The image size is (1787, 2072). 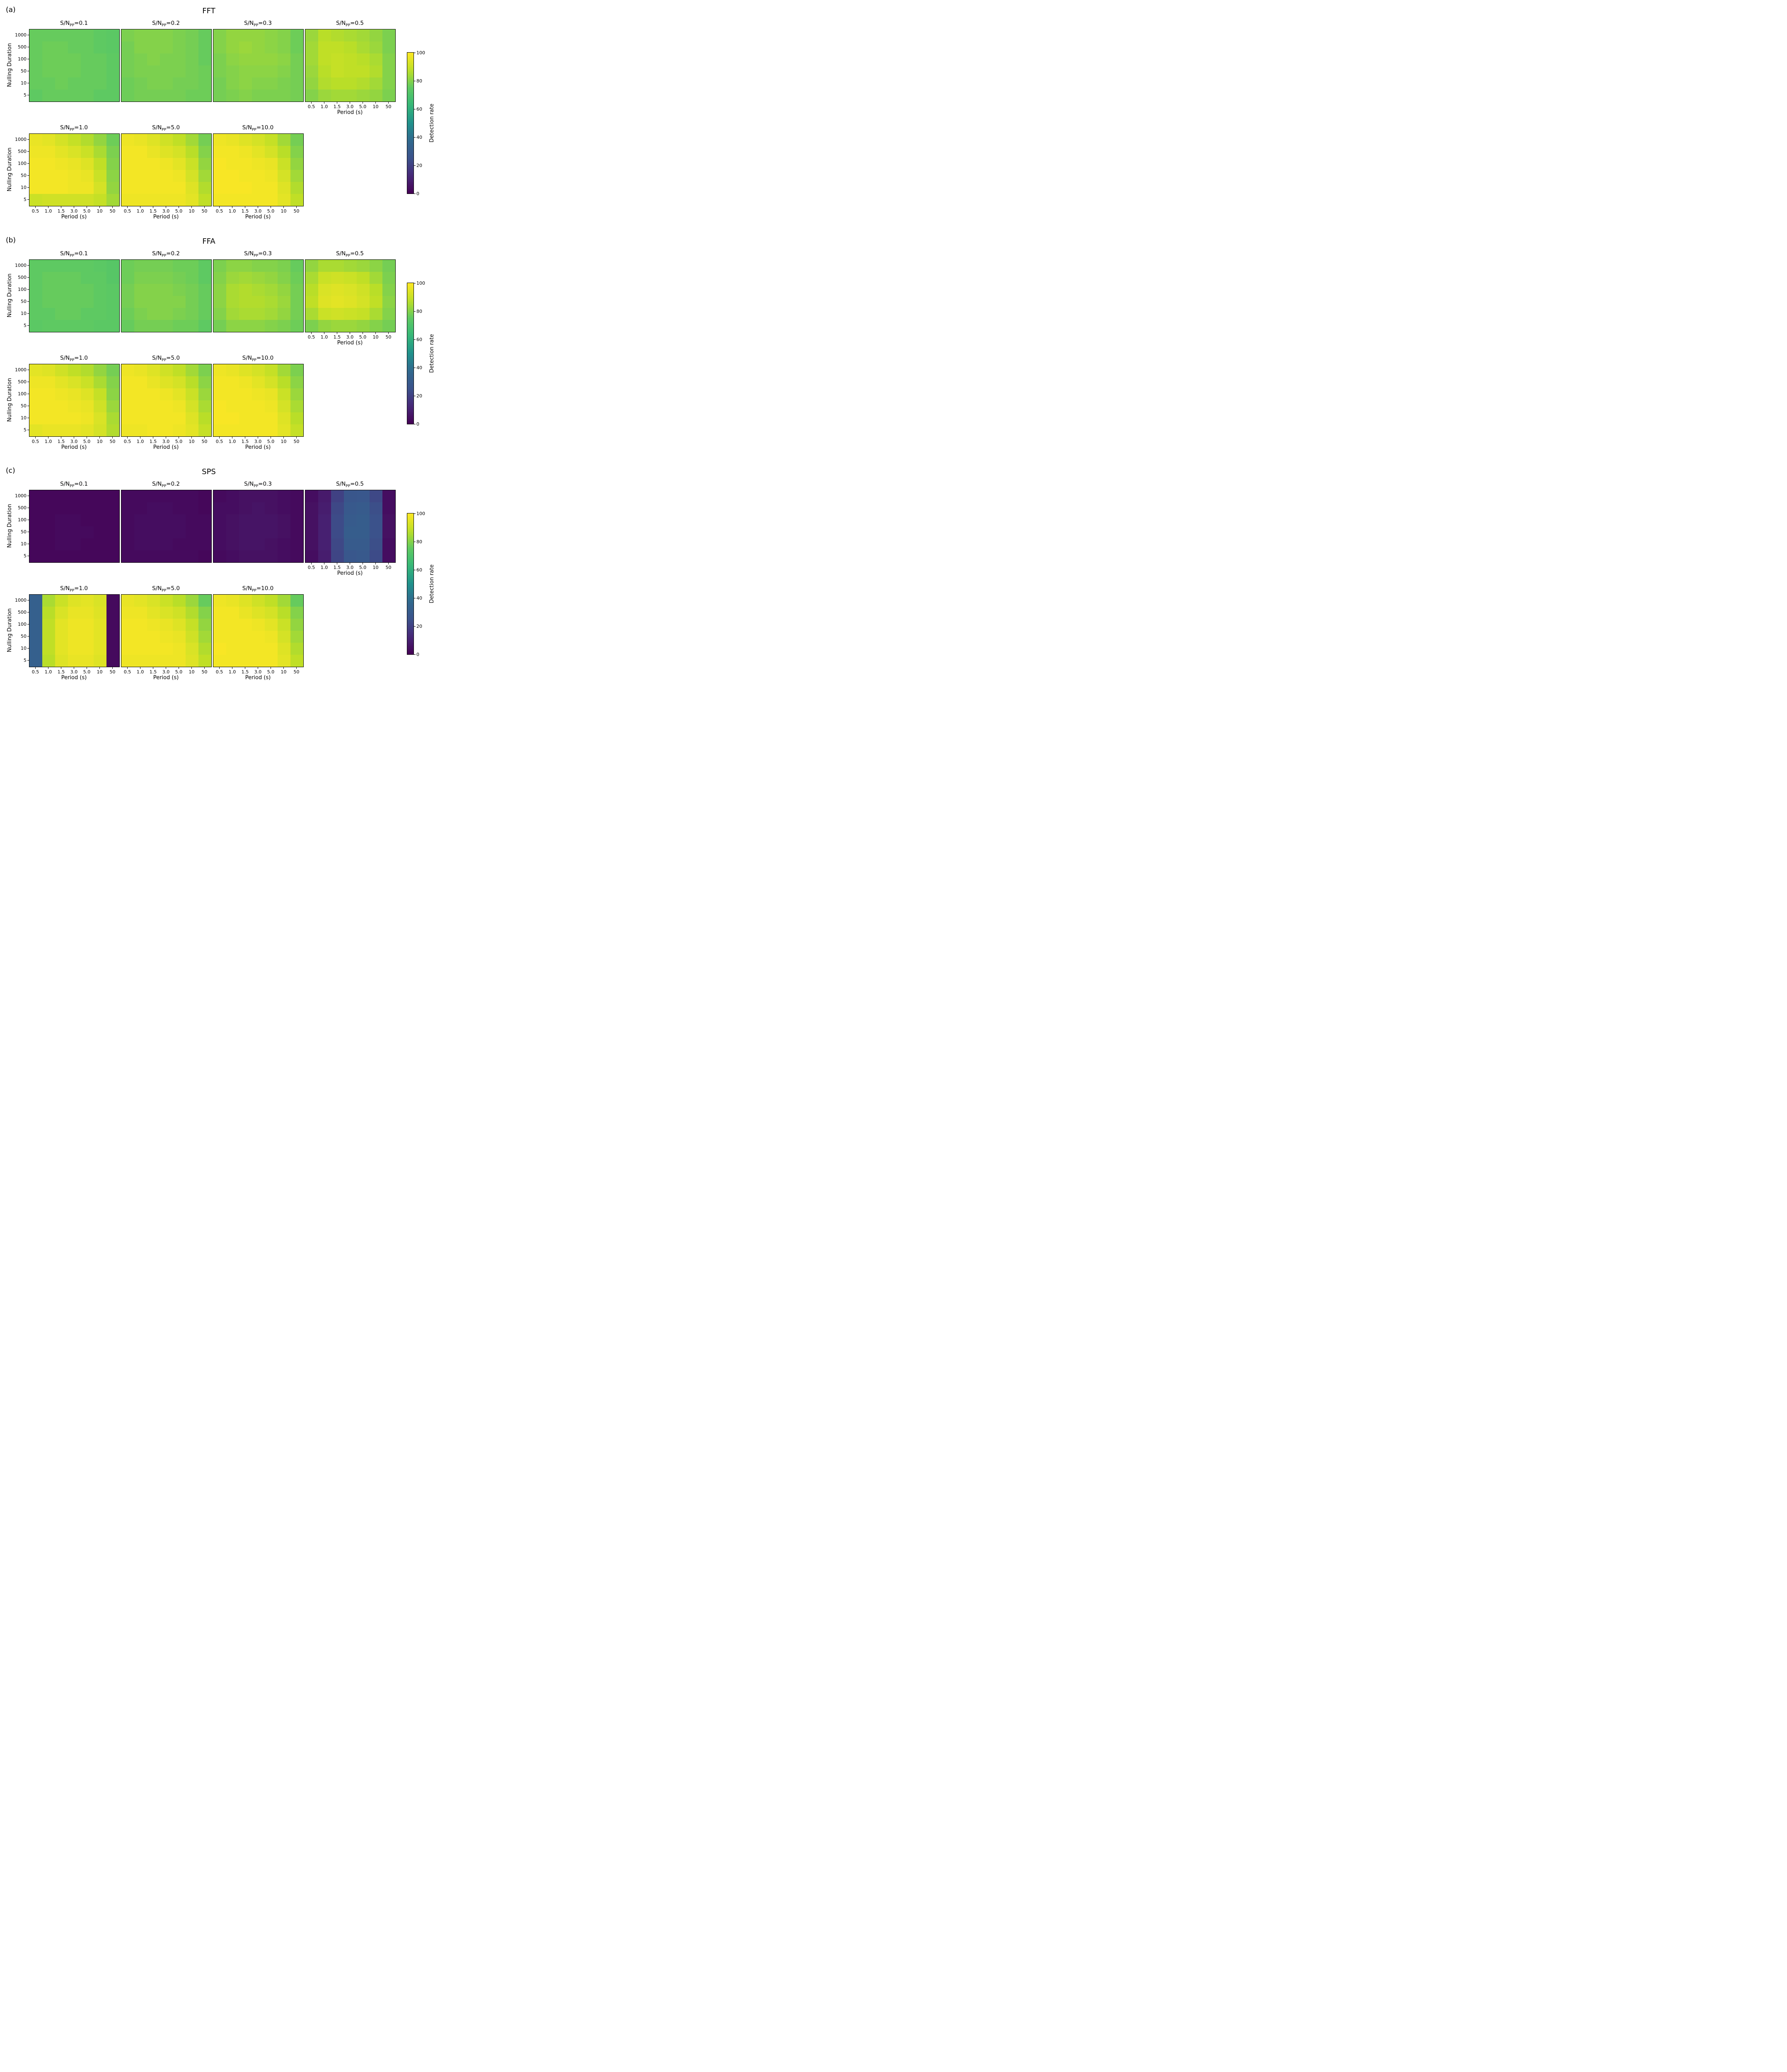 What do you see at coordinates (271, 671) in the screenshot?
I see `x-tick: 5.0` at bounding box center [271, 671].